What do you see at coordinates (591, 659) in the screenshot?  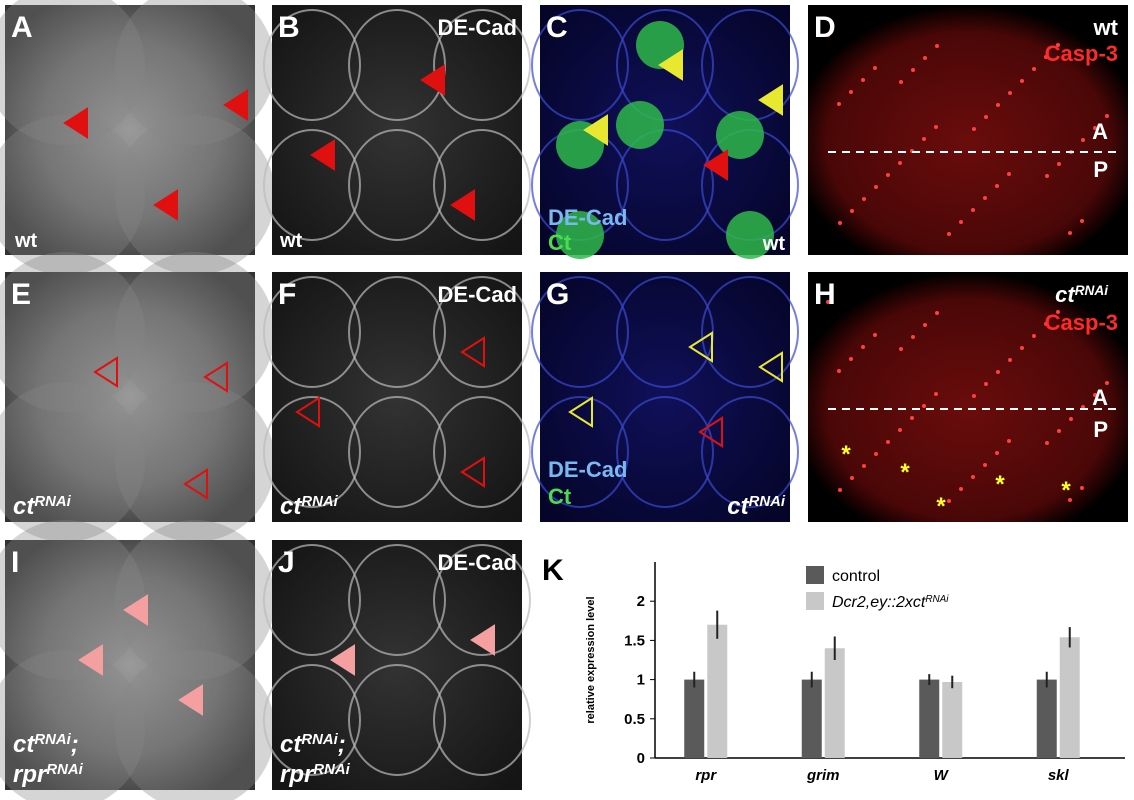 I see `y-axis-label: relative expression level` at bounding box center [591, 659].